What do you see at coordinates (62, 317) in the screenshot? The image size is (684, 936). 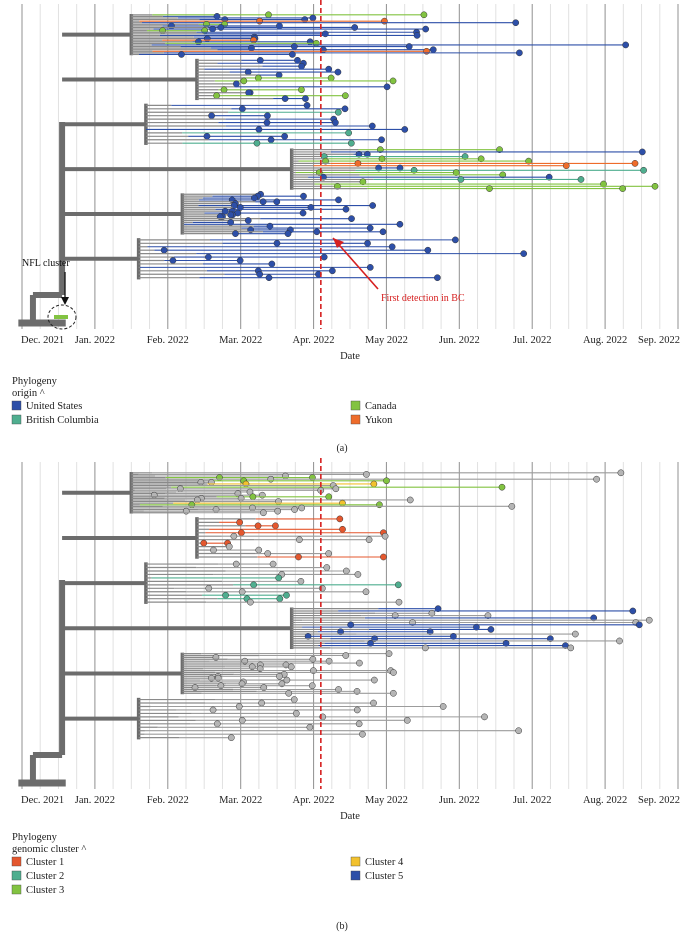 I see `annotation-nfl-circle` at bounding box center [62, 317].